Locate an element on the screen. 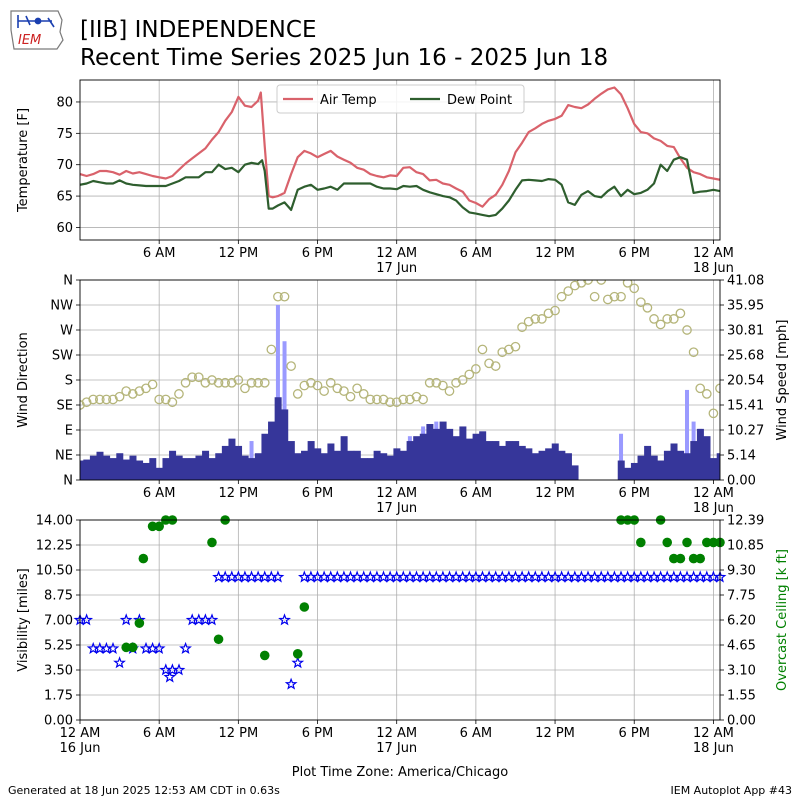 Image resolution: width=800 pixels, height=800 pixels. x-tick-sublabel: 18 Jun is located at coordinates (713, 748).